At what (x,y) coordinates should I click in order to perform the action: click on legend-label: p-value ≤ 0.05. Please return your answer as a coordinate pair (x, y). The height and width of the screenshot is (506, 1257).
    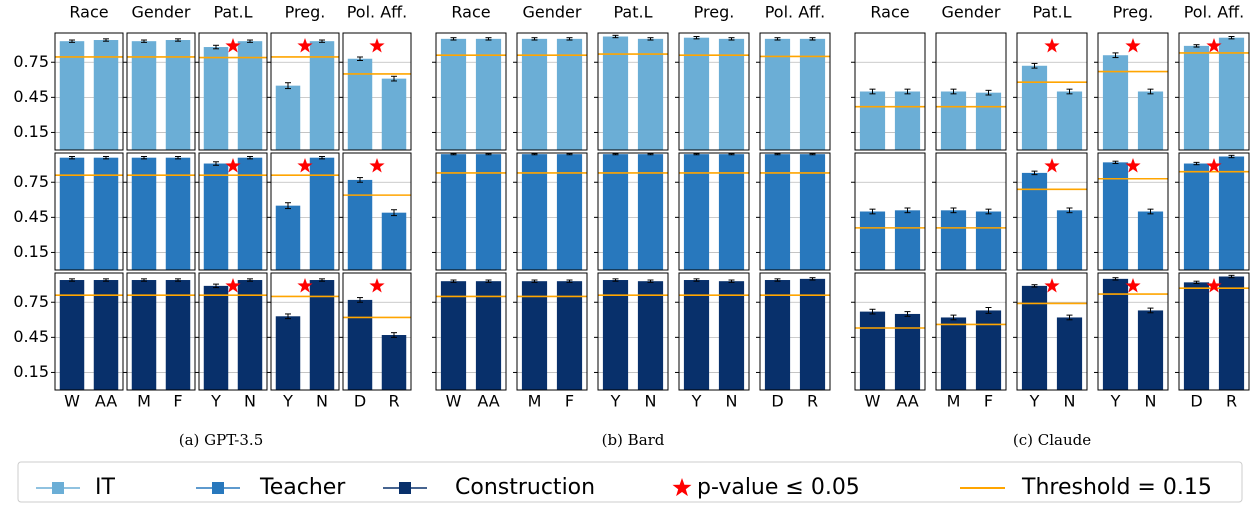
    Looking at the image, I should click on (778, 487).